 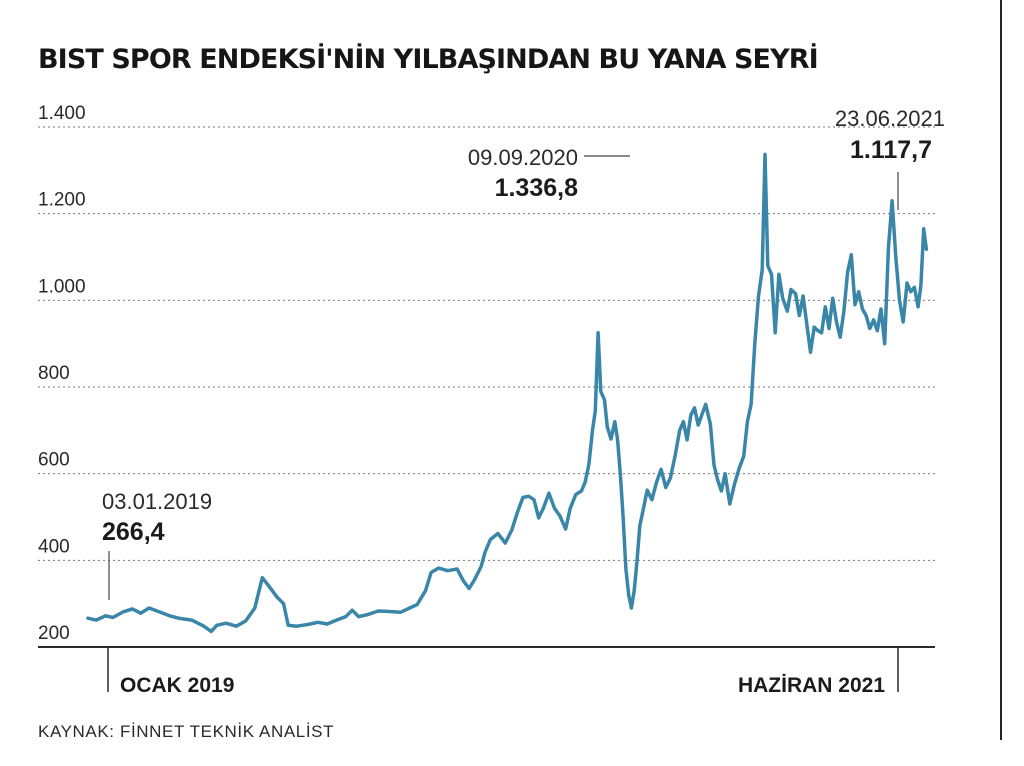 What do you see at coordinates (811, 685) in the screenshot?
I see `x-category-label: HAZİRAN 2021` at bounding box center [811, 685].